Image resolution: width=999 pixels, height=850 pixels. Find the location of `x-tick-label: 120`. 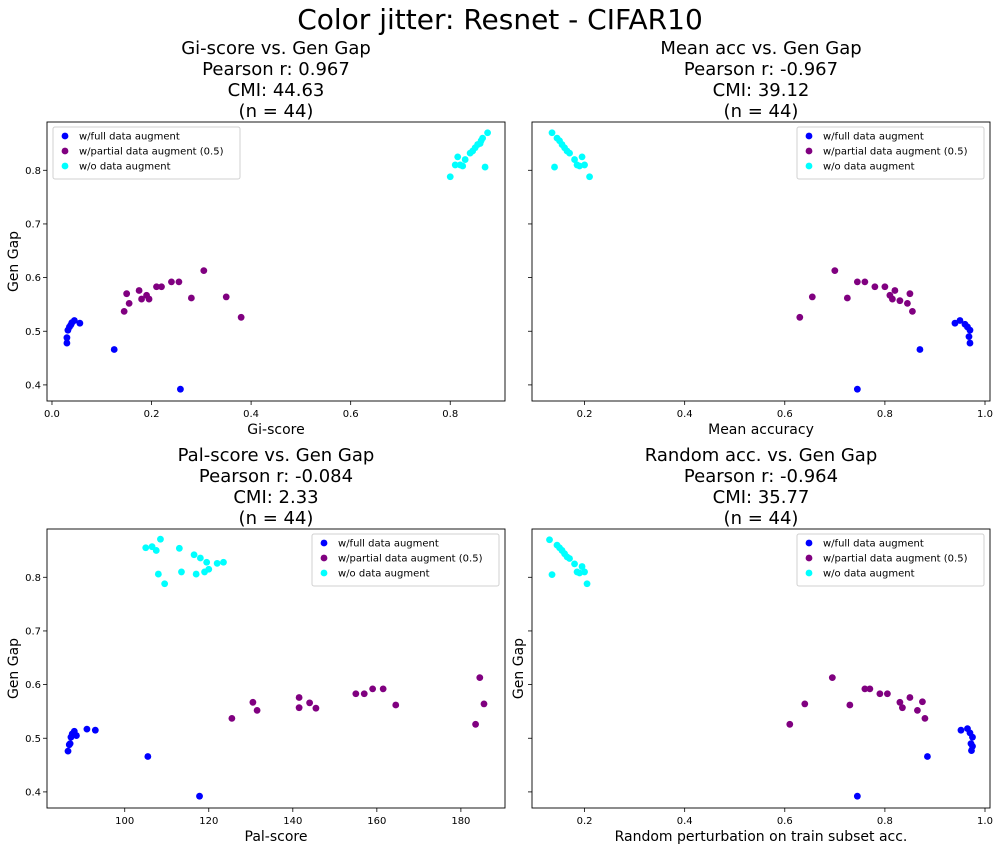

x-tick-label: 120 is located at coordinates (208, 821).